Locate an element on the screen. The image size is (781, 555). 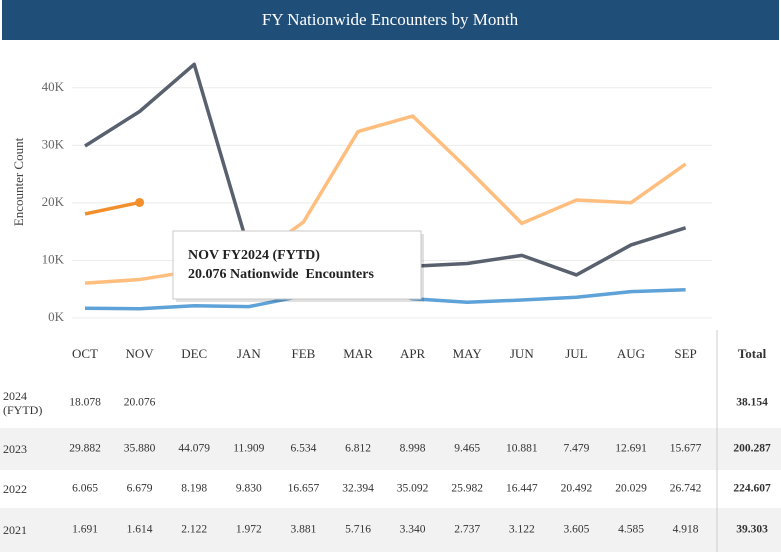
x-tick-label: FEB is located at coordinates (303, 353).